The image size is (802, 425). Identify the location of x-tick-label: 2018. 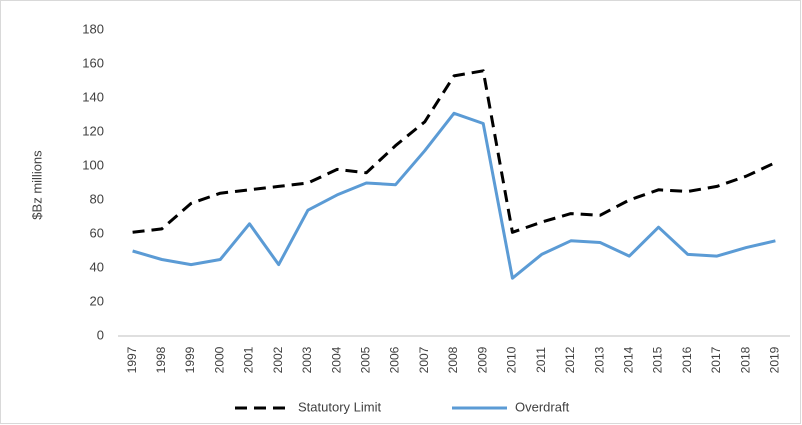
(745, 359).